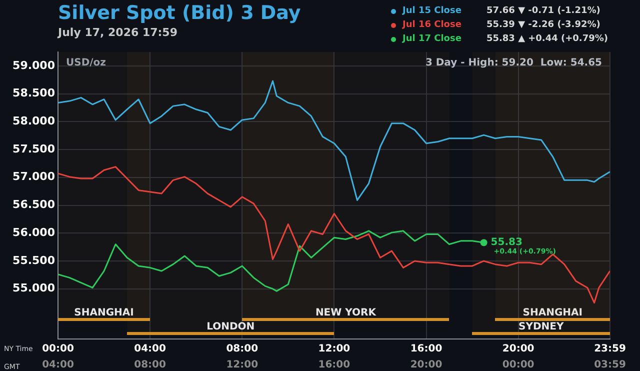 This screenshot has height=371, width=640. Describe the element at coordinates (34, 260) in the screenshot. I see `y-tick-label: 55.500` at that location.